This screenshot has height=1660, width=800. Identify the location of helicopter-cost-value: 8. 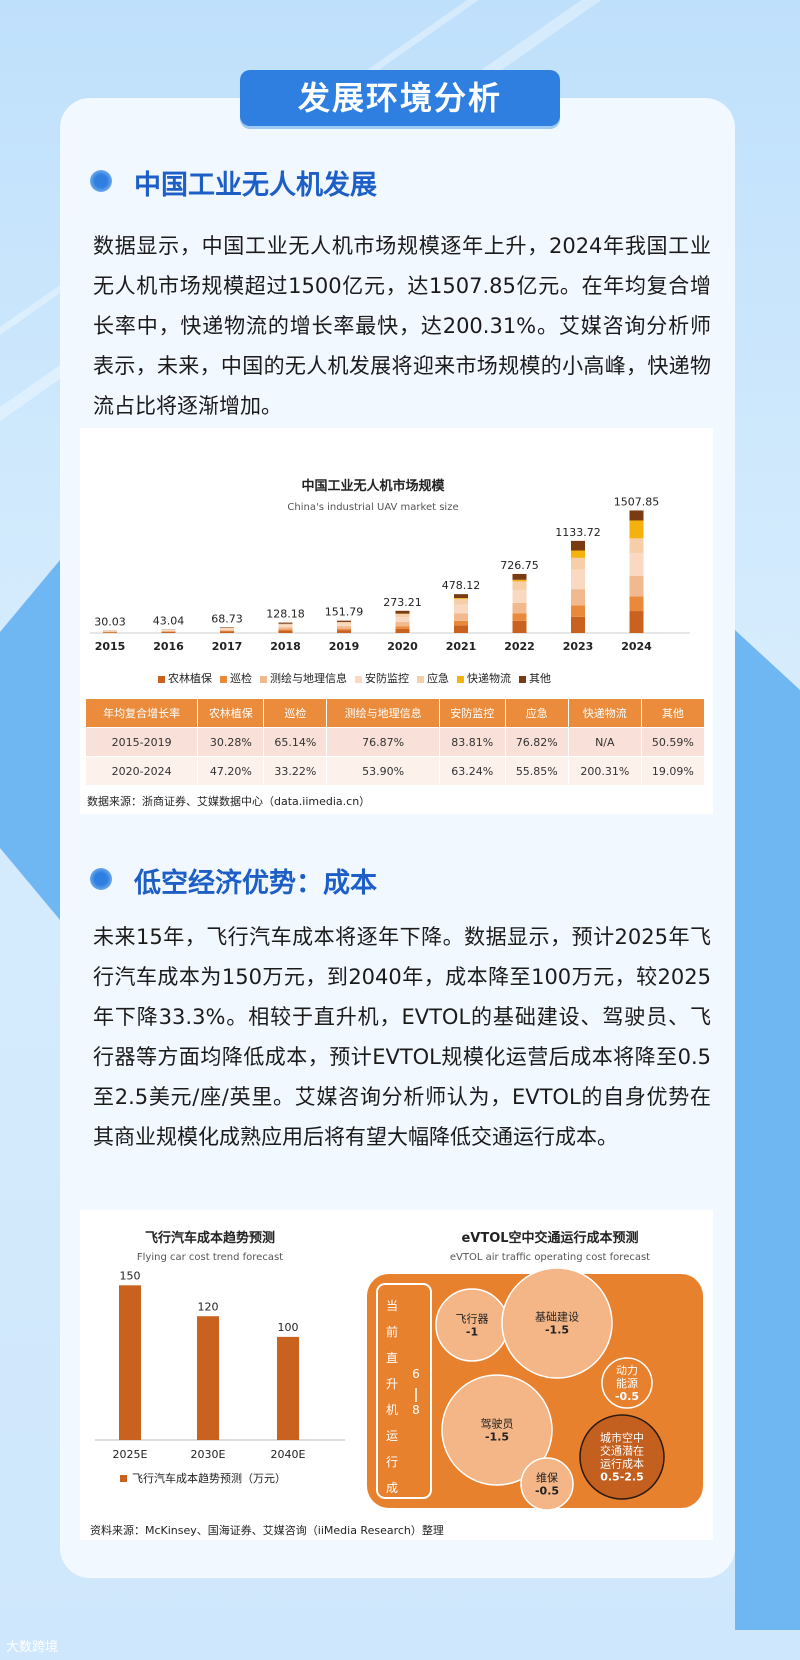
(416, 1410).